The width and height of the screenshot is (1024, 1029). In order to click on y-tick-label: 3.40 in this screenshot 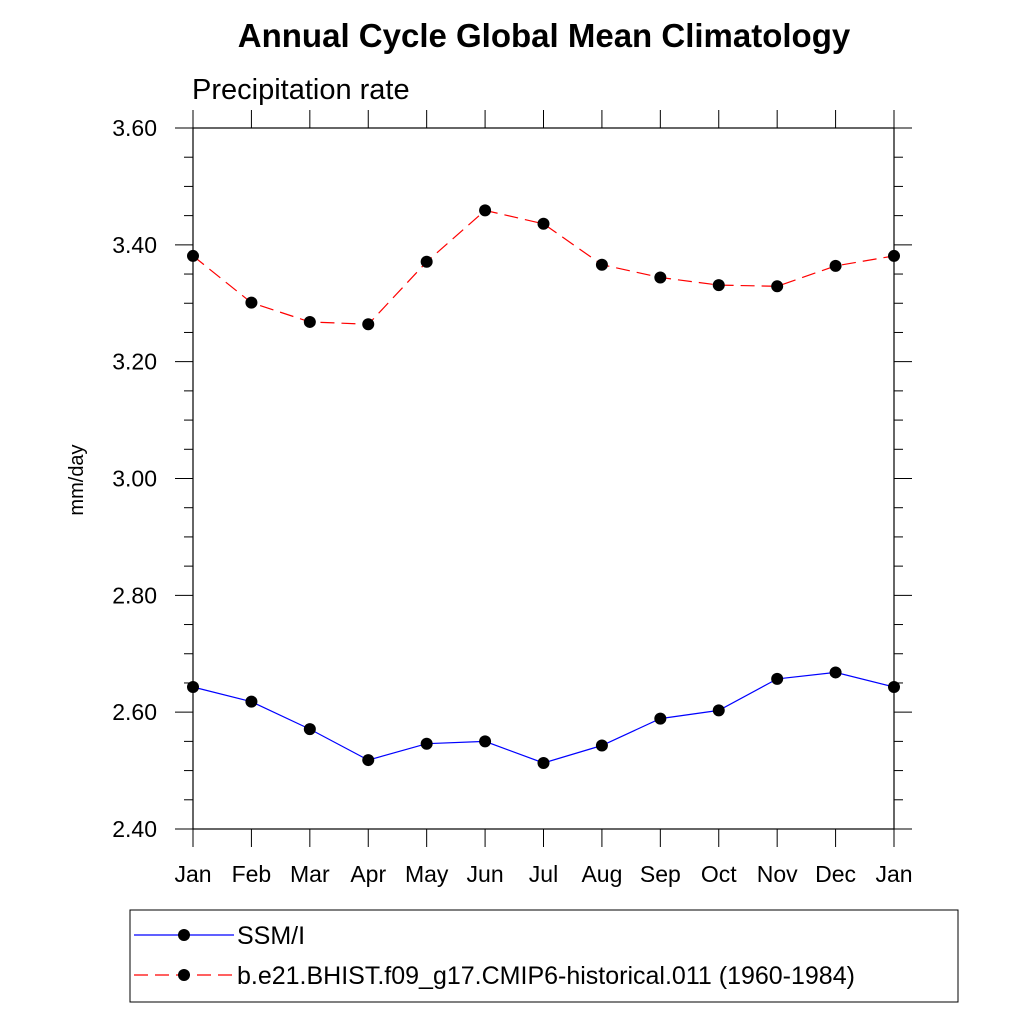, I will do `click(134, 245)`.